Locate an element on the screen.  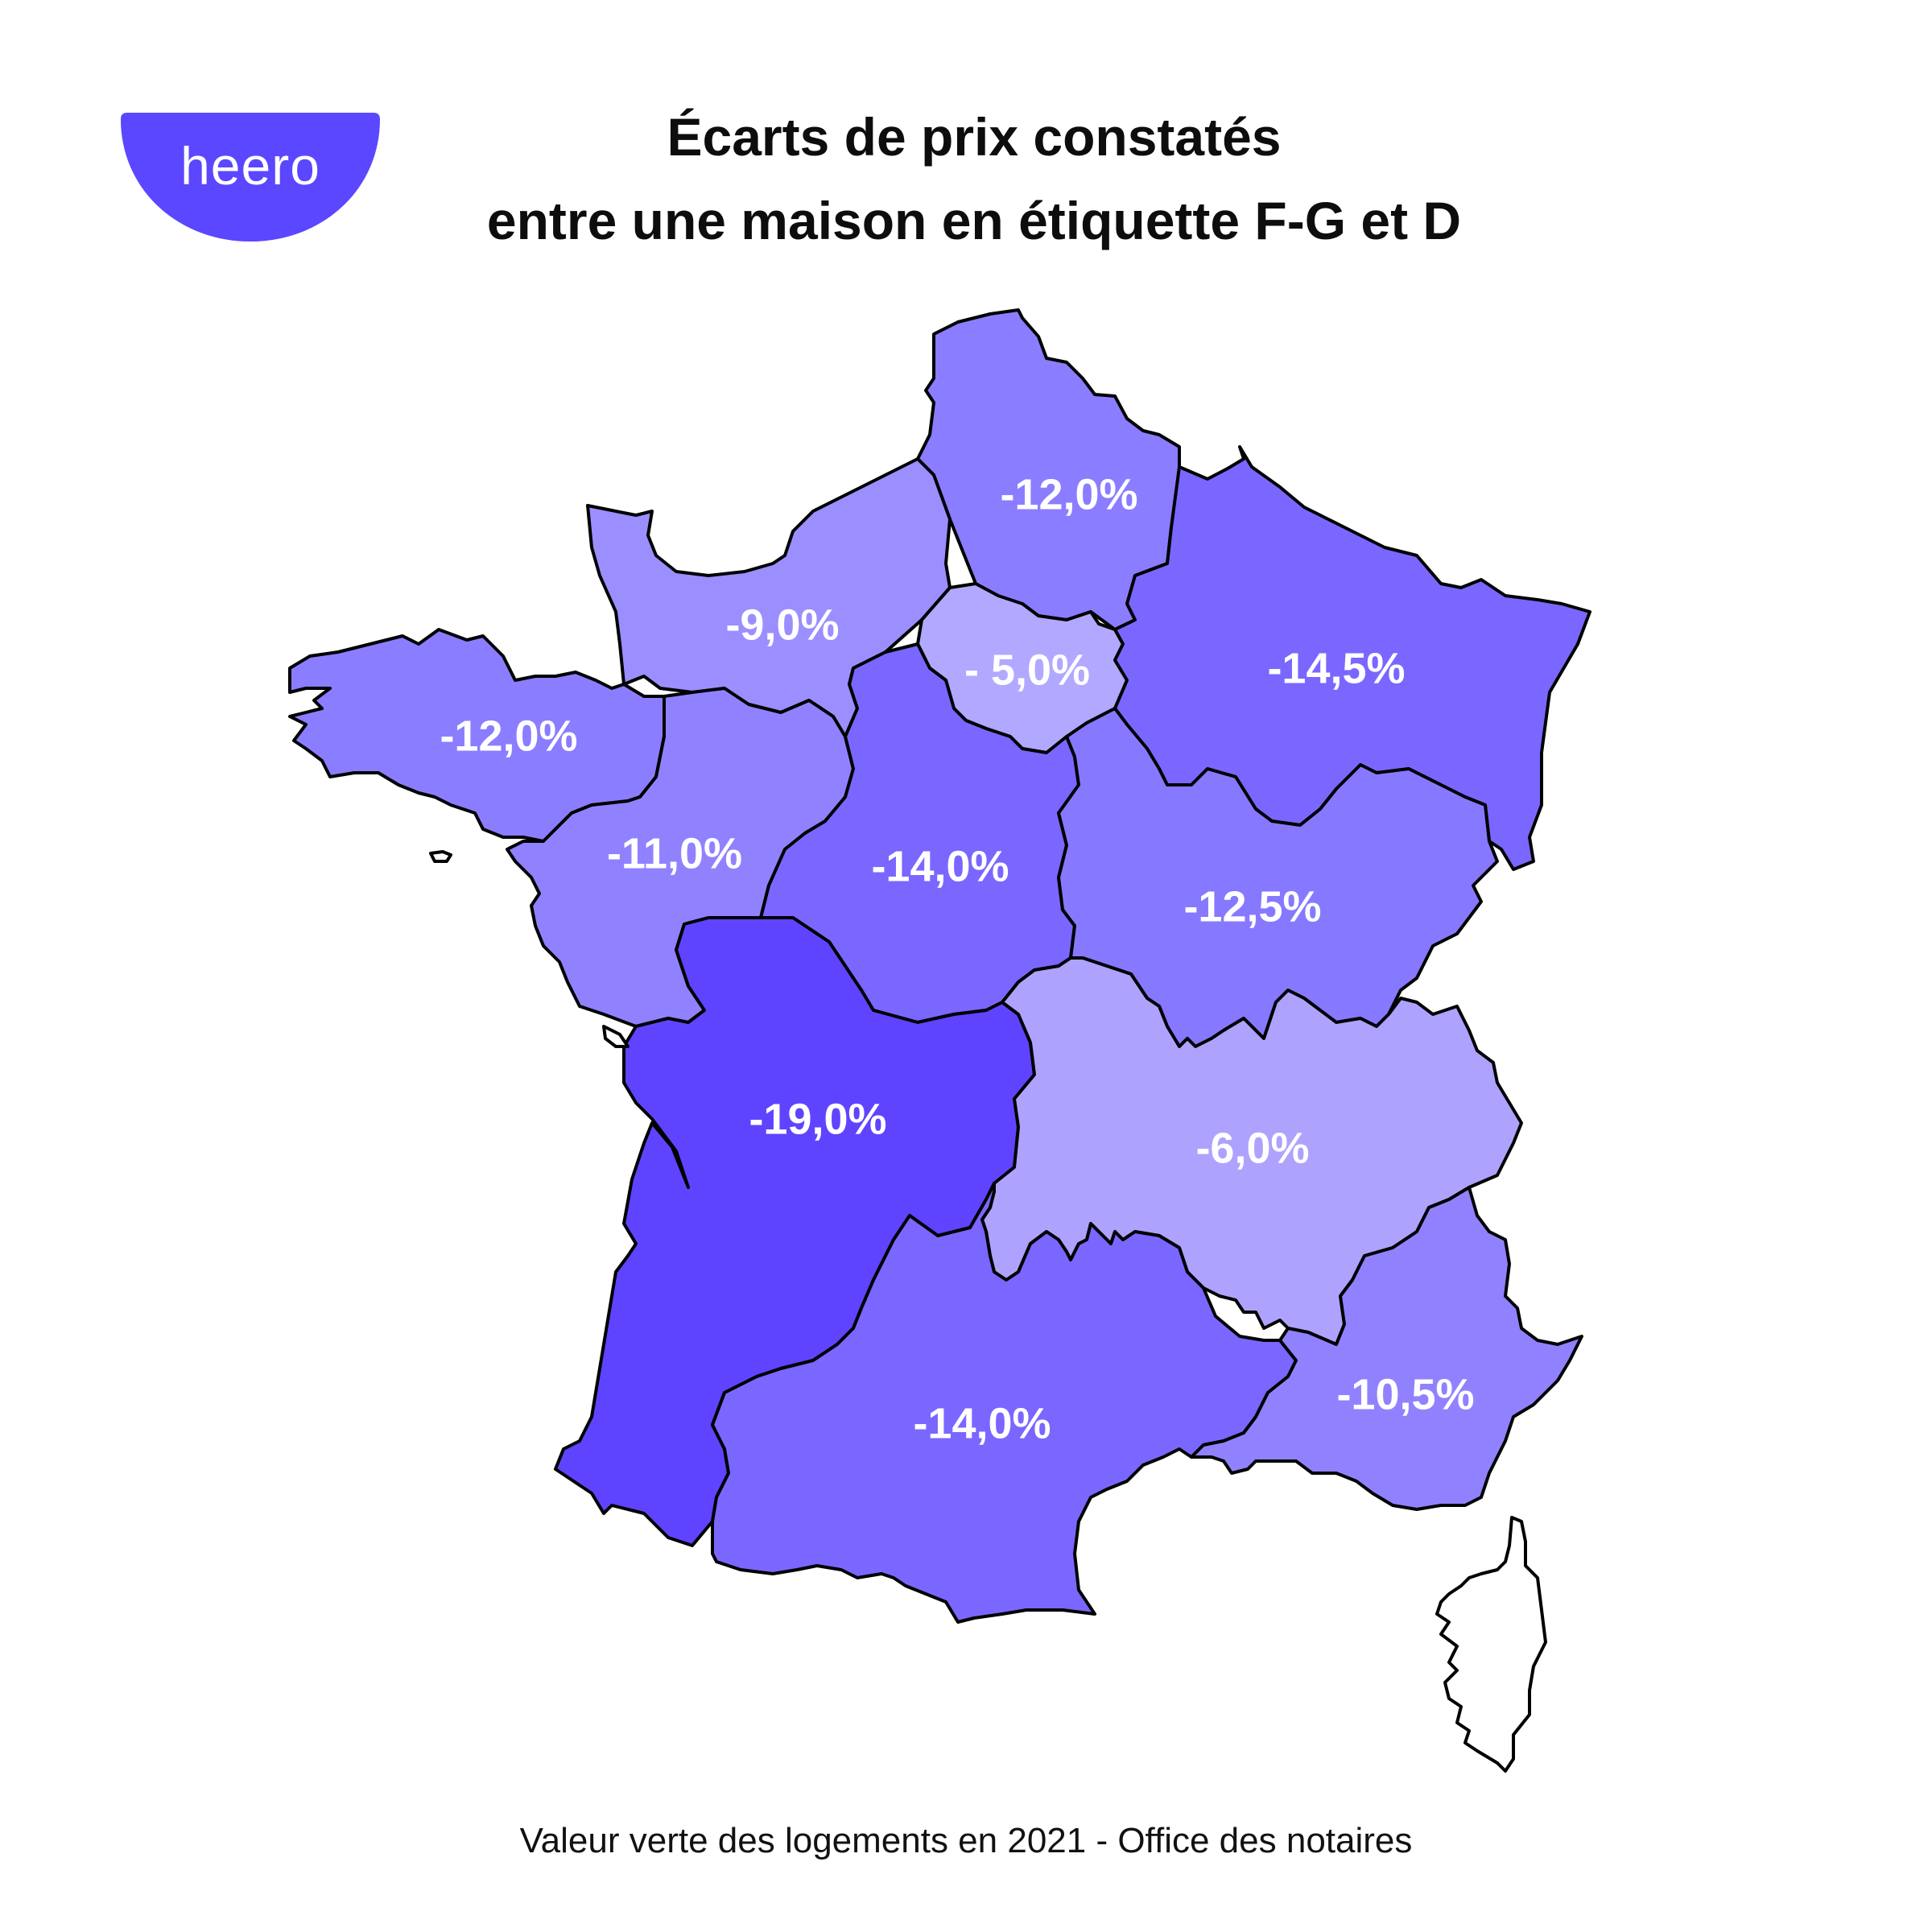
region-label-auvergne-rhone-alpes: -6,0% is located at coordinates (1252, 1148).